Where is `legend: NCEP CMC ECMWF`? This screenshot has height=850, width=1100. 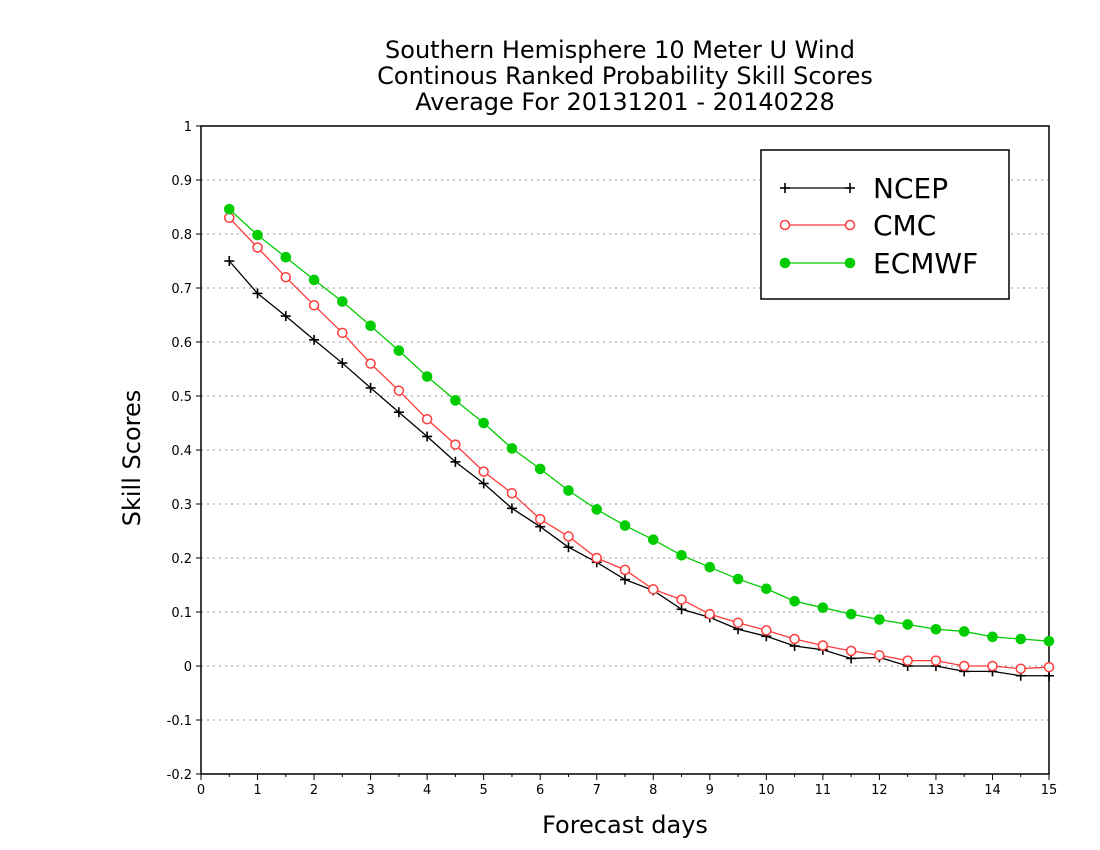 legend: NCEP CMC ECMWF is located at coordinates (885, 224).